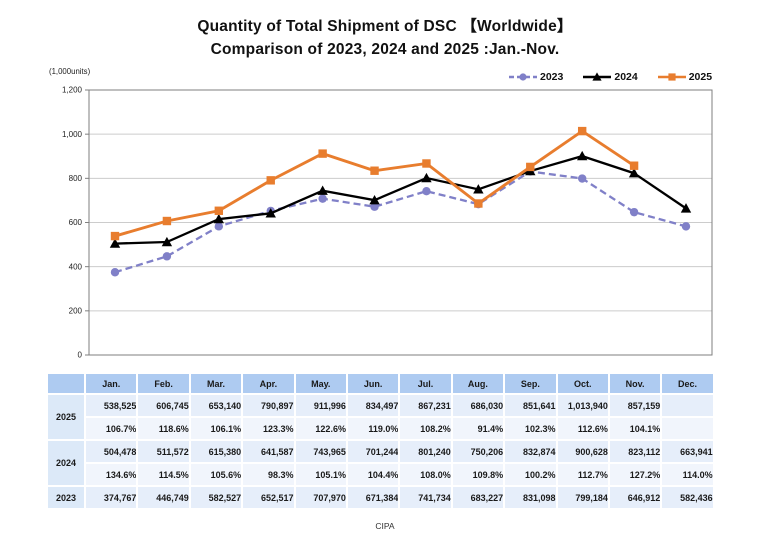 This screenshot has width=770, height=544. I want to click on value-cell-2024: 743,965, so click(320, 451).